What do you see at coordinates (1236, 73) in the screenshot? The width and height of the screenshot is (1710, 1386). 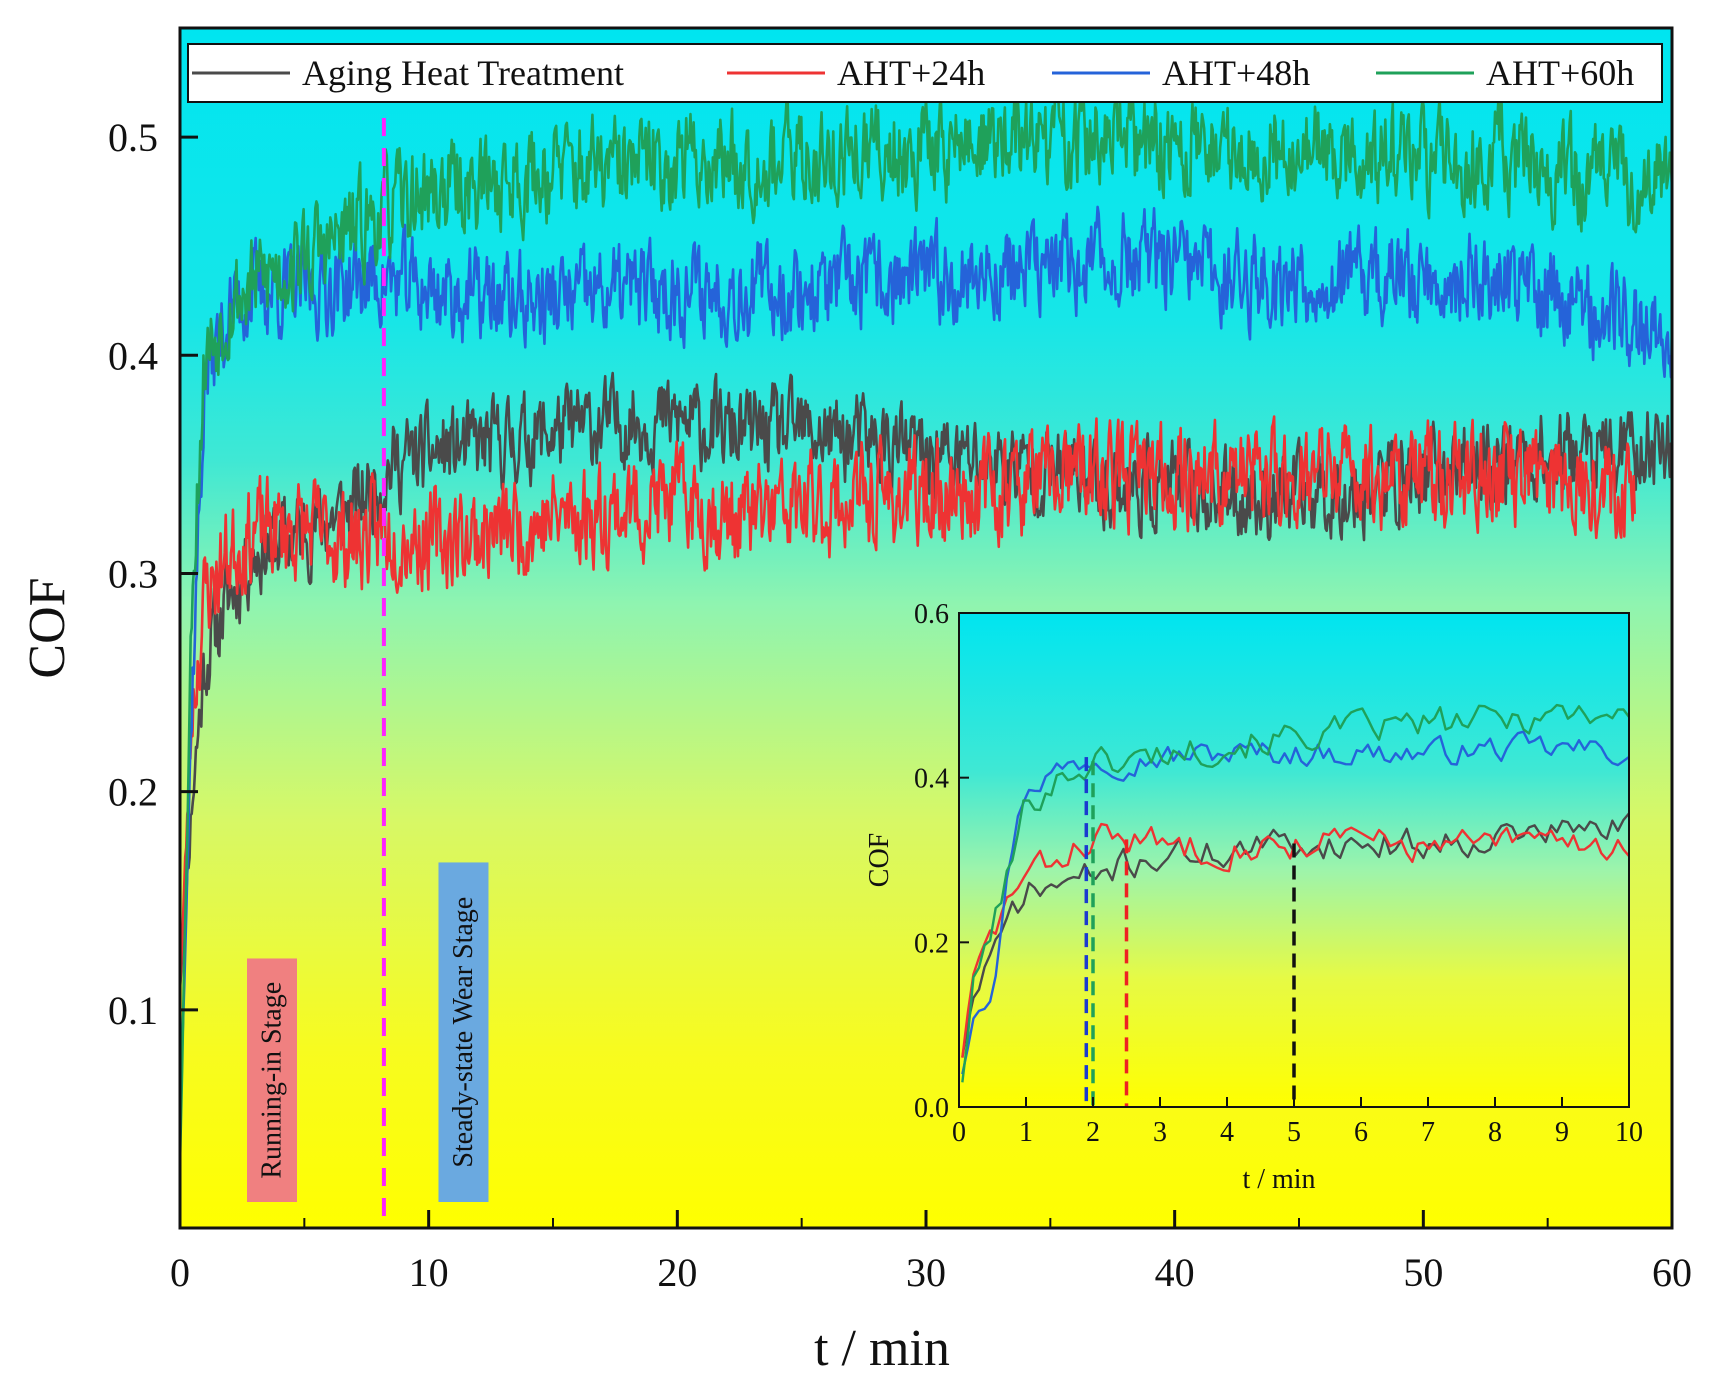 I see `legend-label-2: AHT+48h` at bounding box center [1236, 73].